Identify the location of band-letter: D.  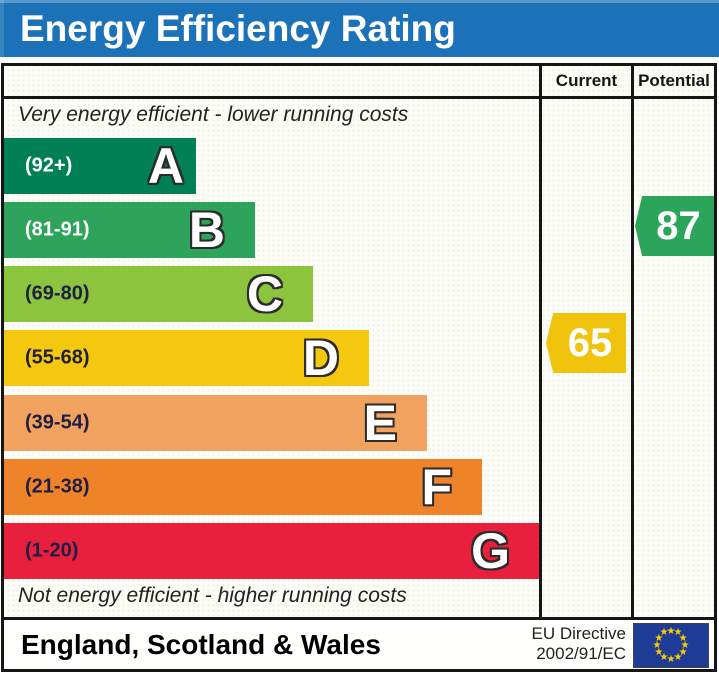
(320, 358).